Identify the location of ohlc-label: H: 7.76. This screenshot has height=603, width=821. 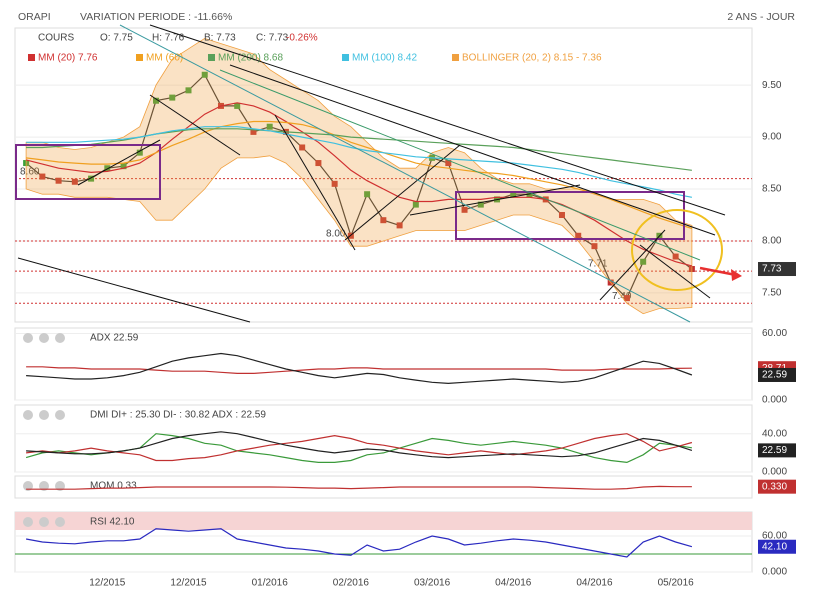
(168, 38).